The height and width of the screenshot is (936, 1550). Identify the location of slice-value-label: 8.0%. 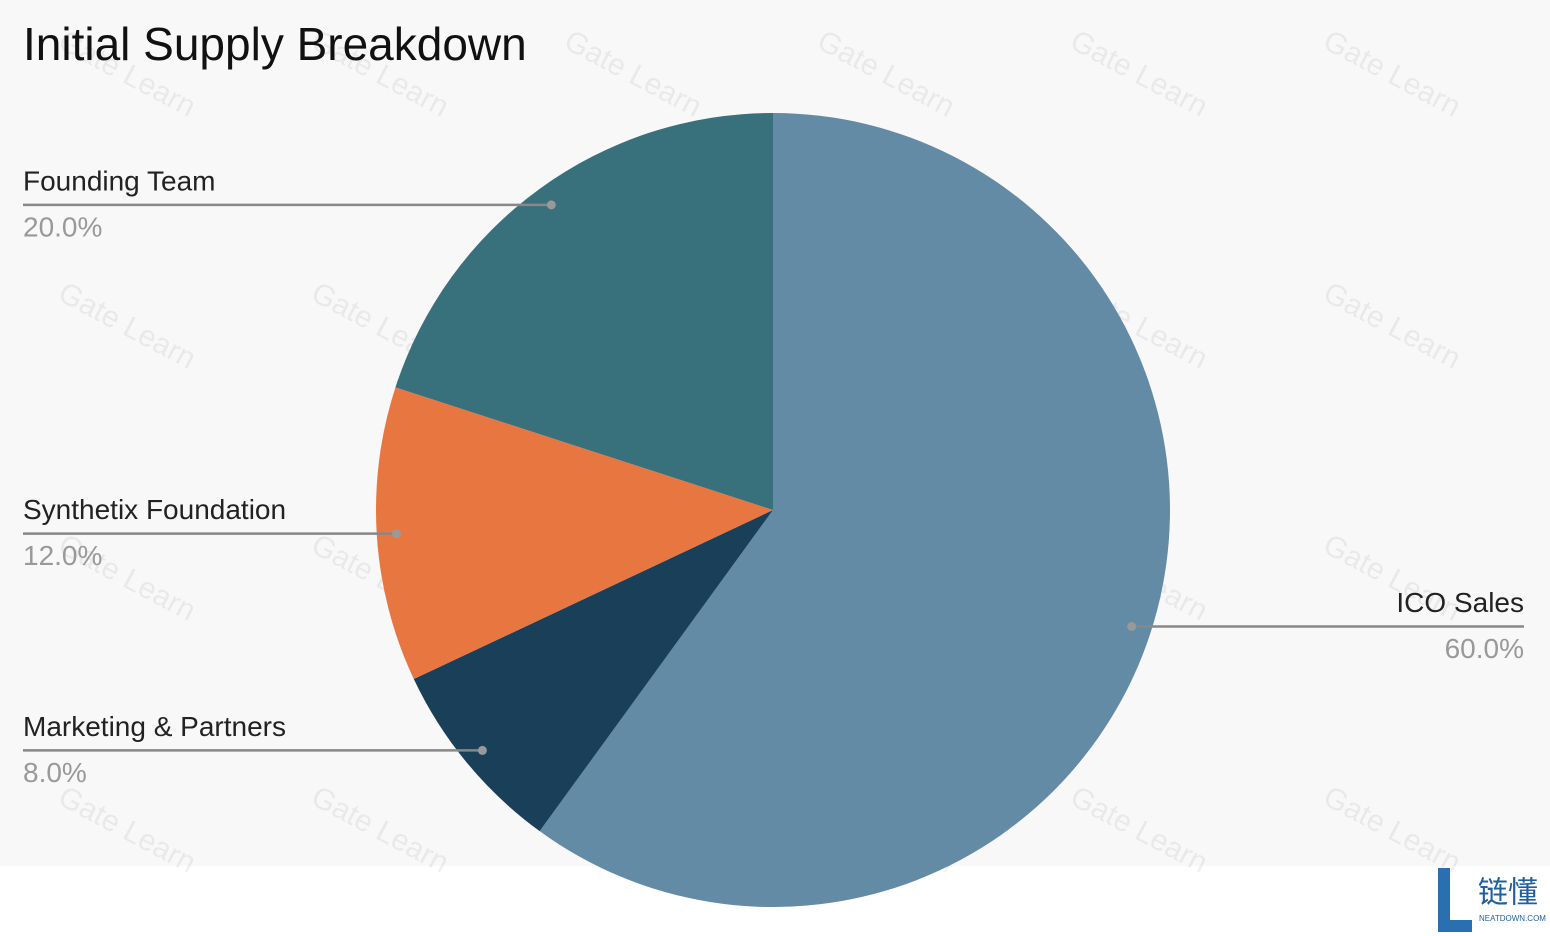
(55, 772).